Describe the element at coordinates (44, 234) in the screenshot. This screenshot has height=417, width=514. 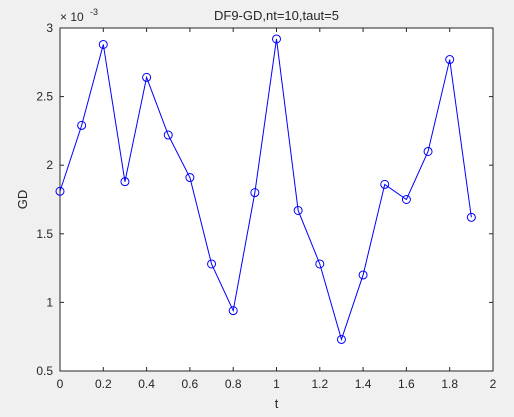
I see `y-tick-label: 1.5` at that location.